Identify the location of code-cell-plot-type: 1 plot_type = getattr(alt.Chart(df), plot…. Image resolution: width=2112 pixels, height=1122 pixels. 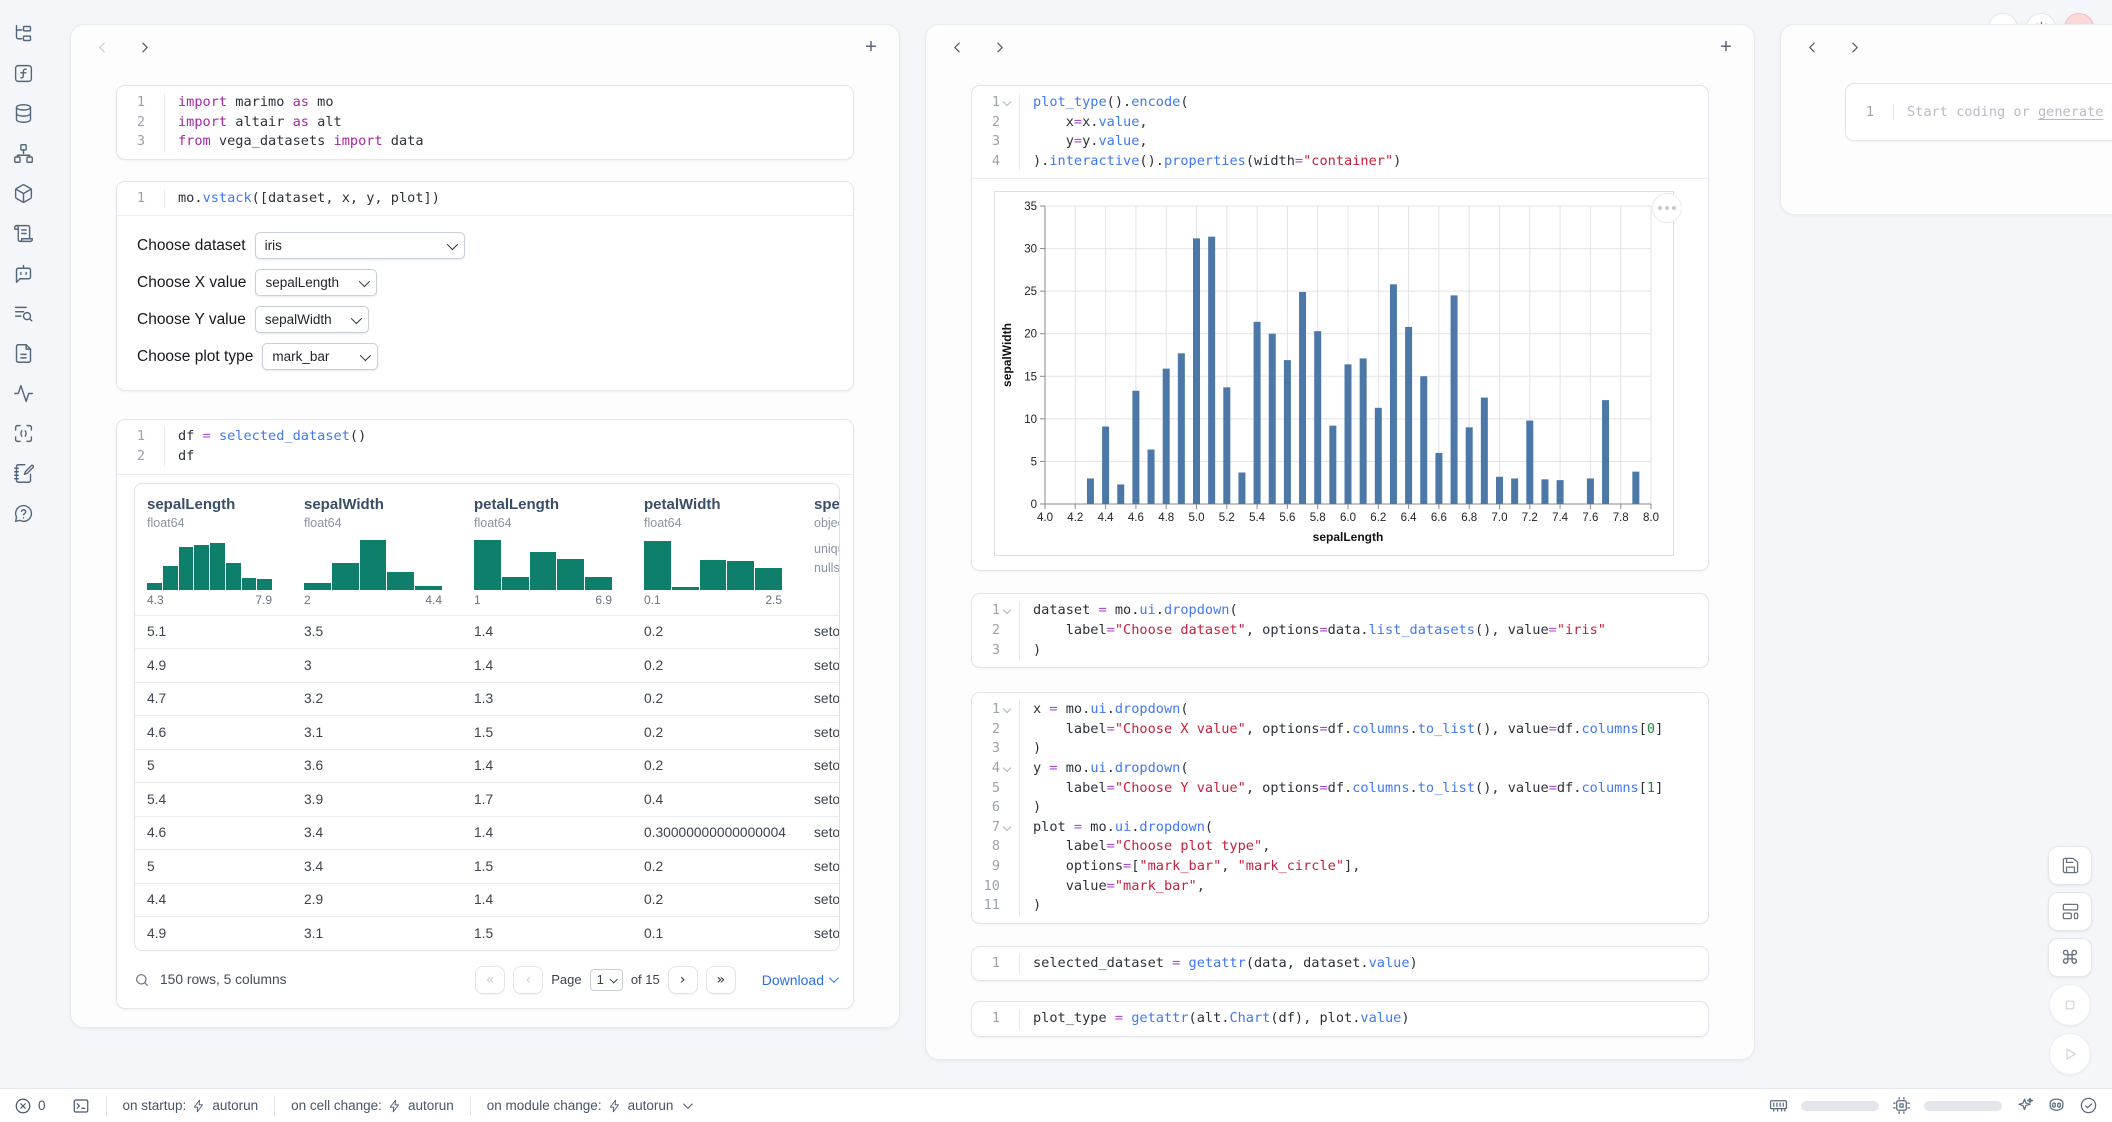
(1340, 1019).